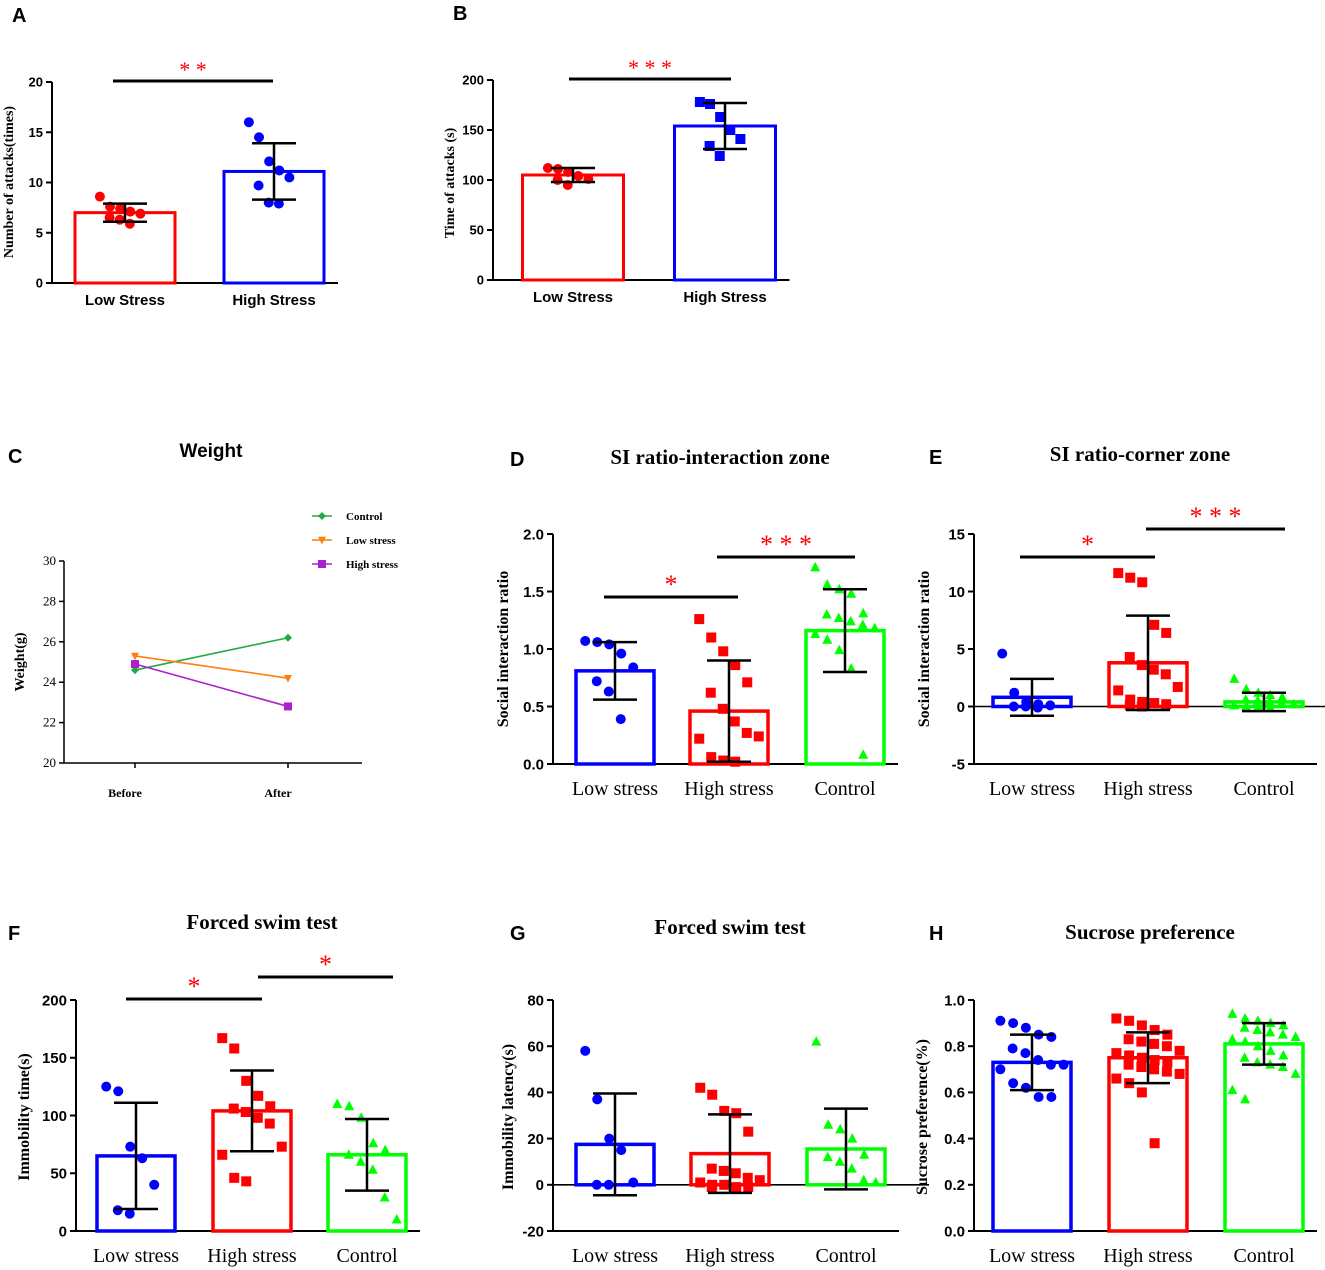  What do you see at coordinates (954, 1000) in the screenshot?
I see `y-tick-label: 1.0` at bounding box center [954, 1000].